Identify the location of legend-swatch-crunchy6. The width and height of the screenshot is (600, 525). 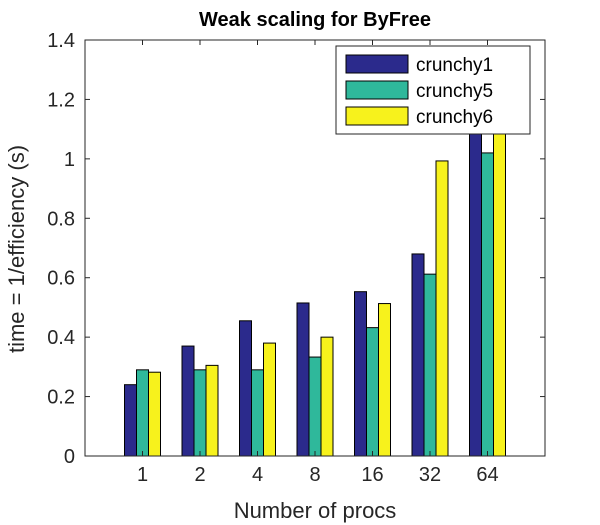
(377, 116).